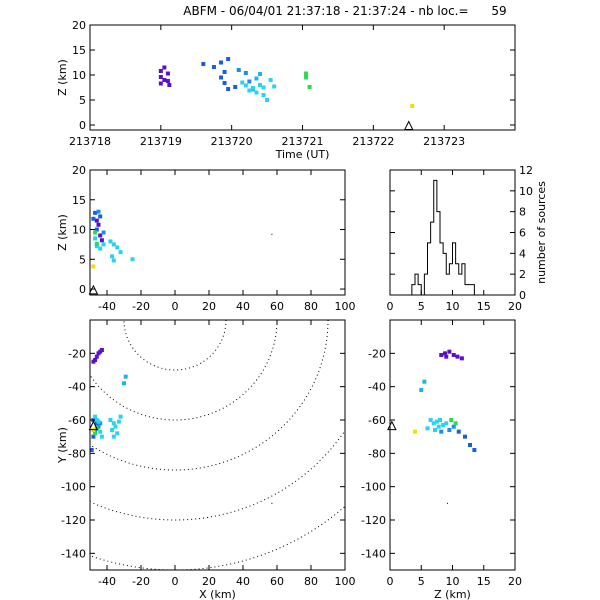 Image resolution: width=600 pixels, height=600 pixels. I want to click on station-marker, so click(93, 425).